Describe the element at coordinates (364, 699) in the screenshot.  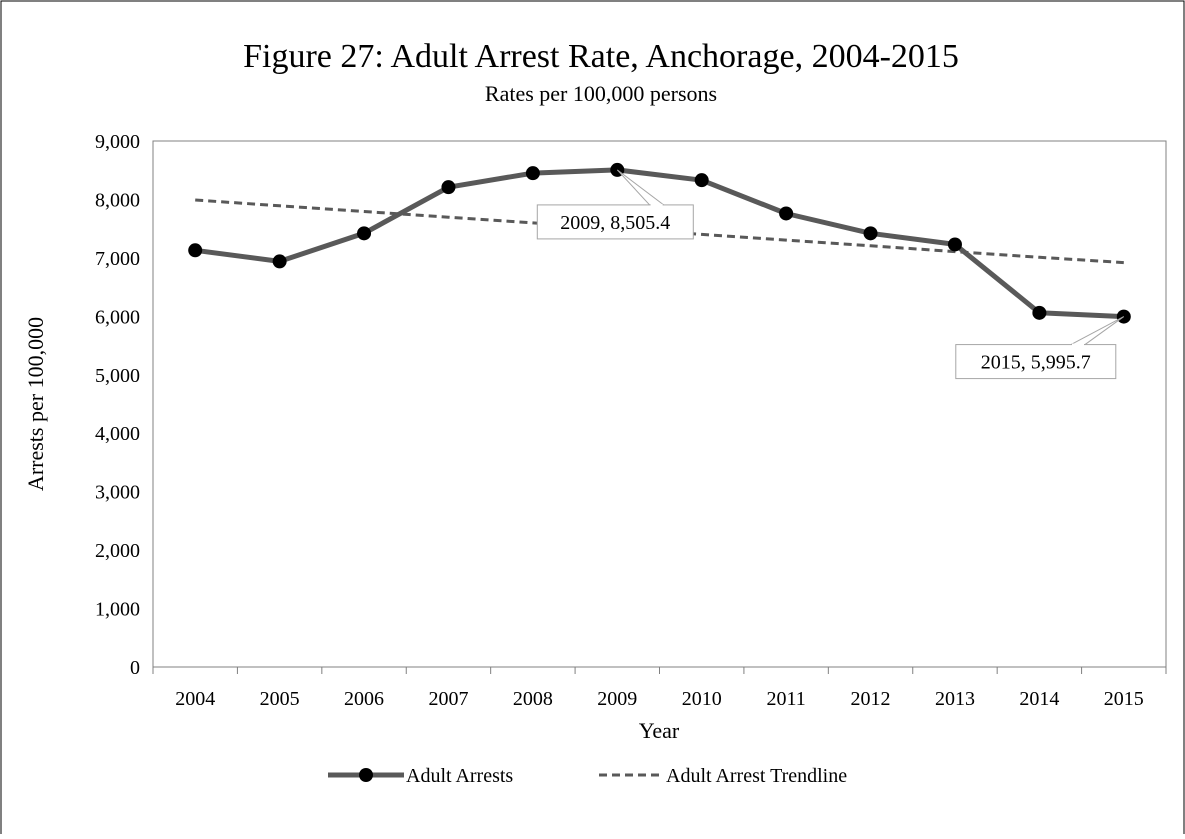
I see `x-tick-label: 2006` at that location.